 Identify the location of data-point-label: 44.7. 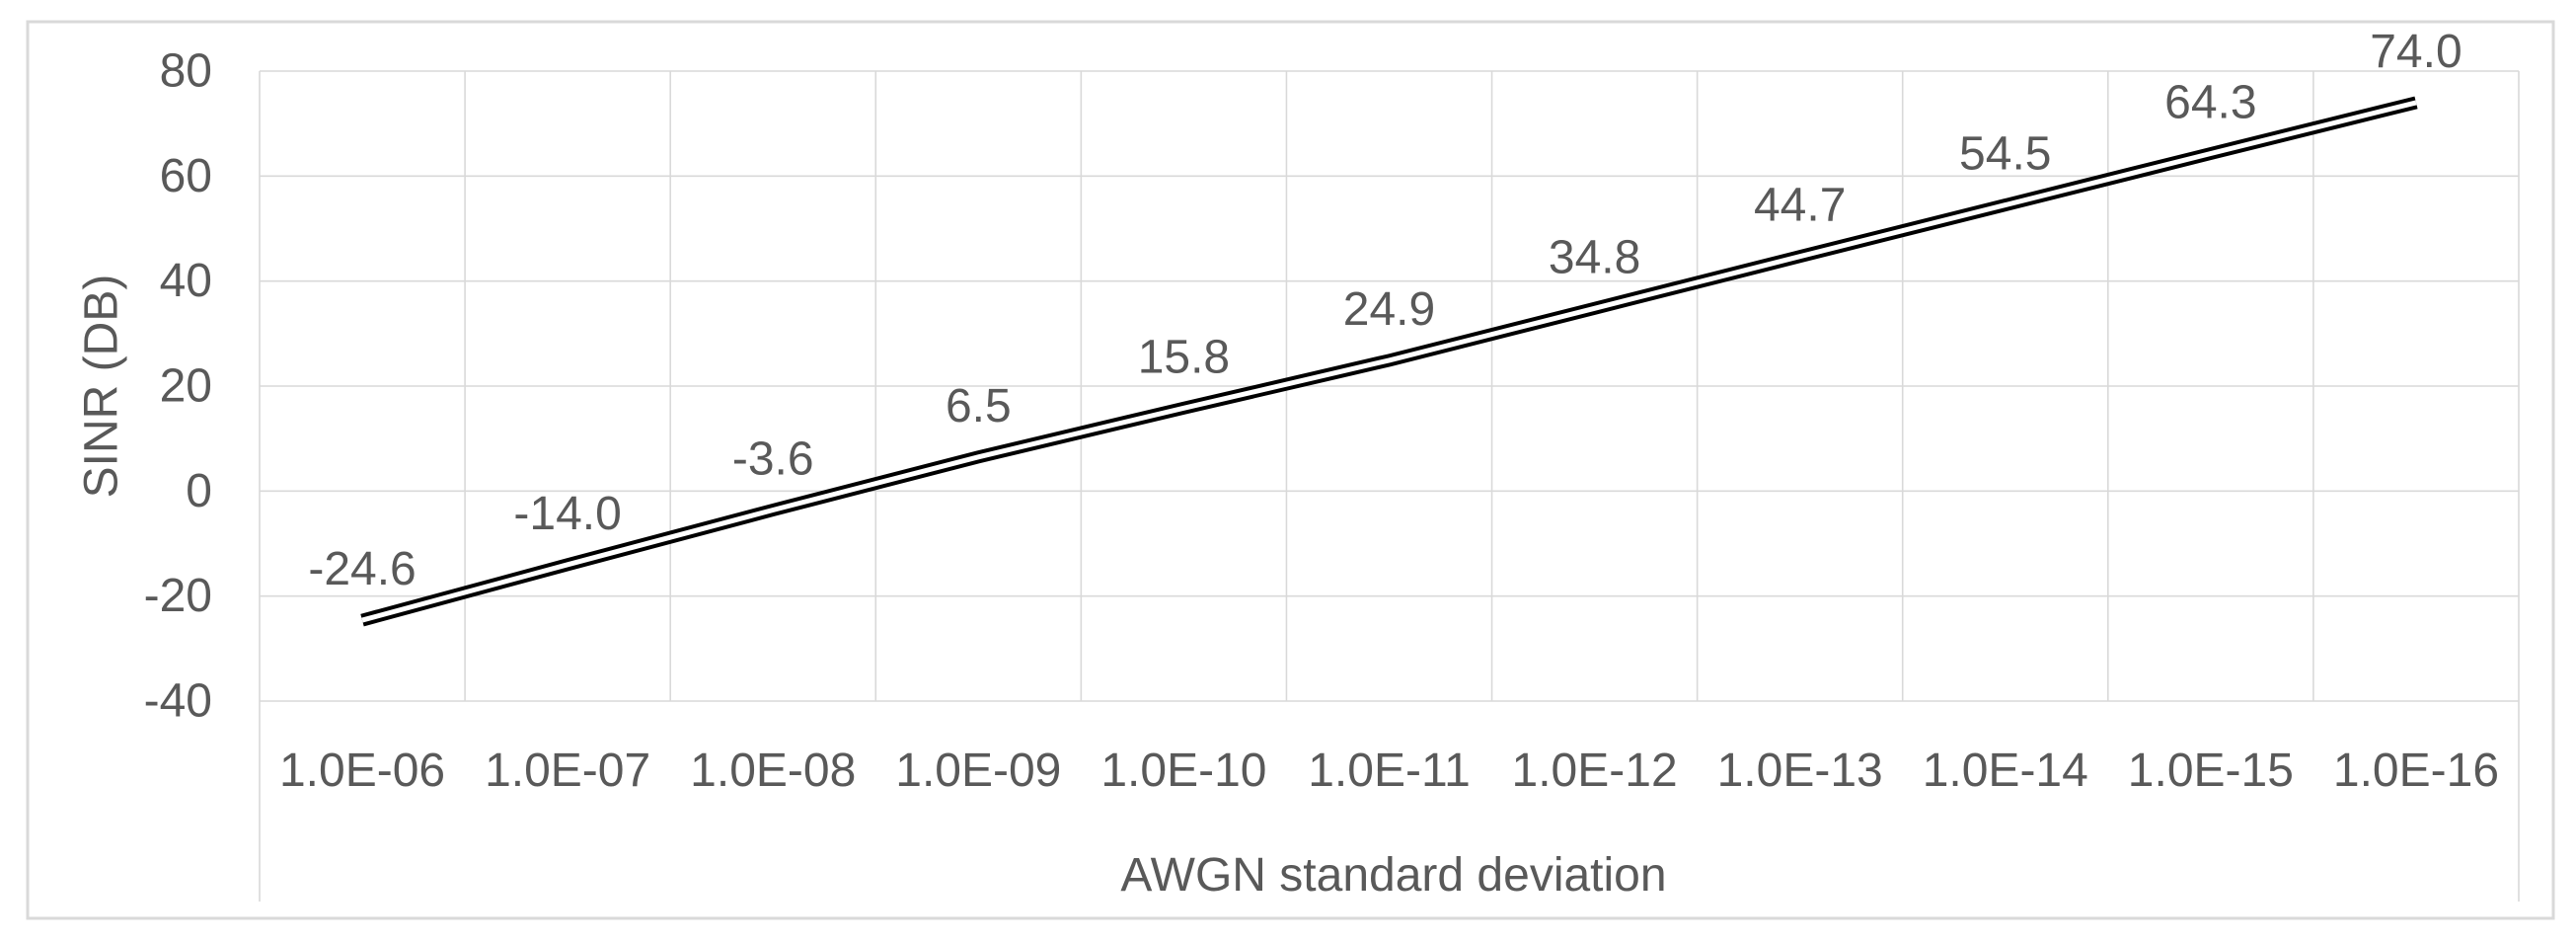
(1800, 206).